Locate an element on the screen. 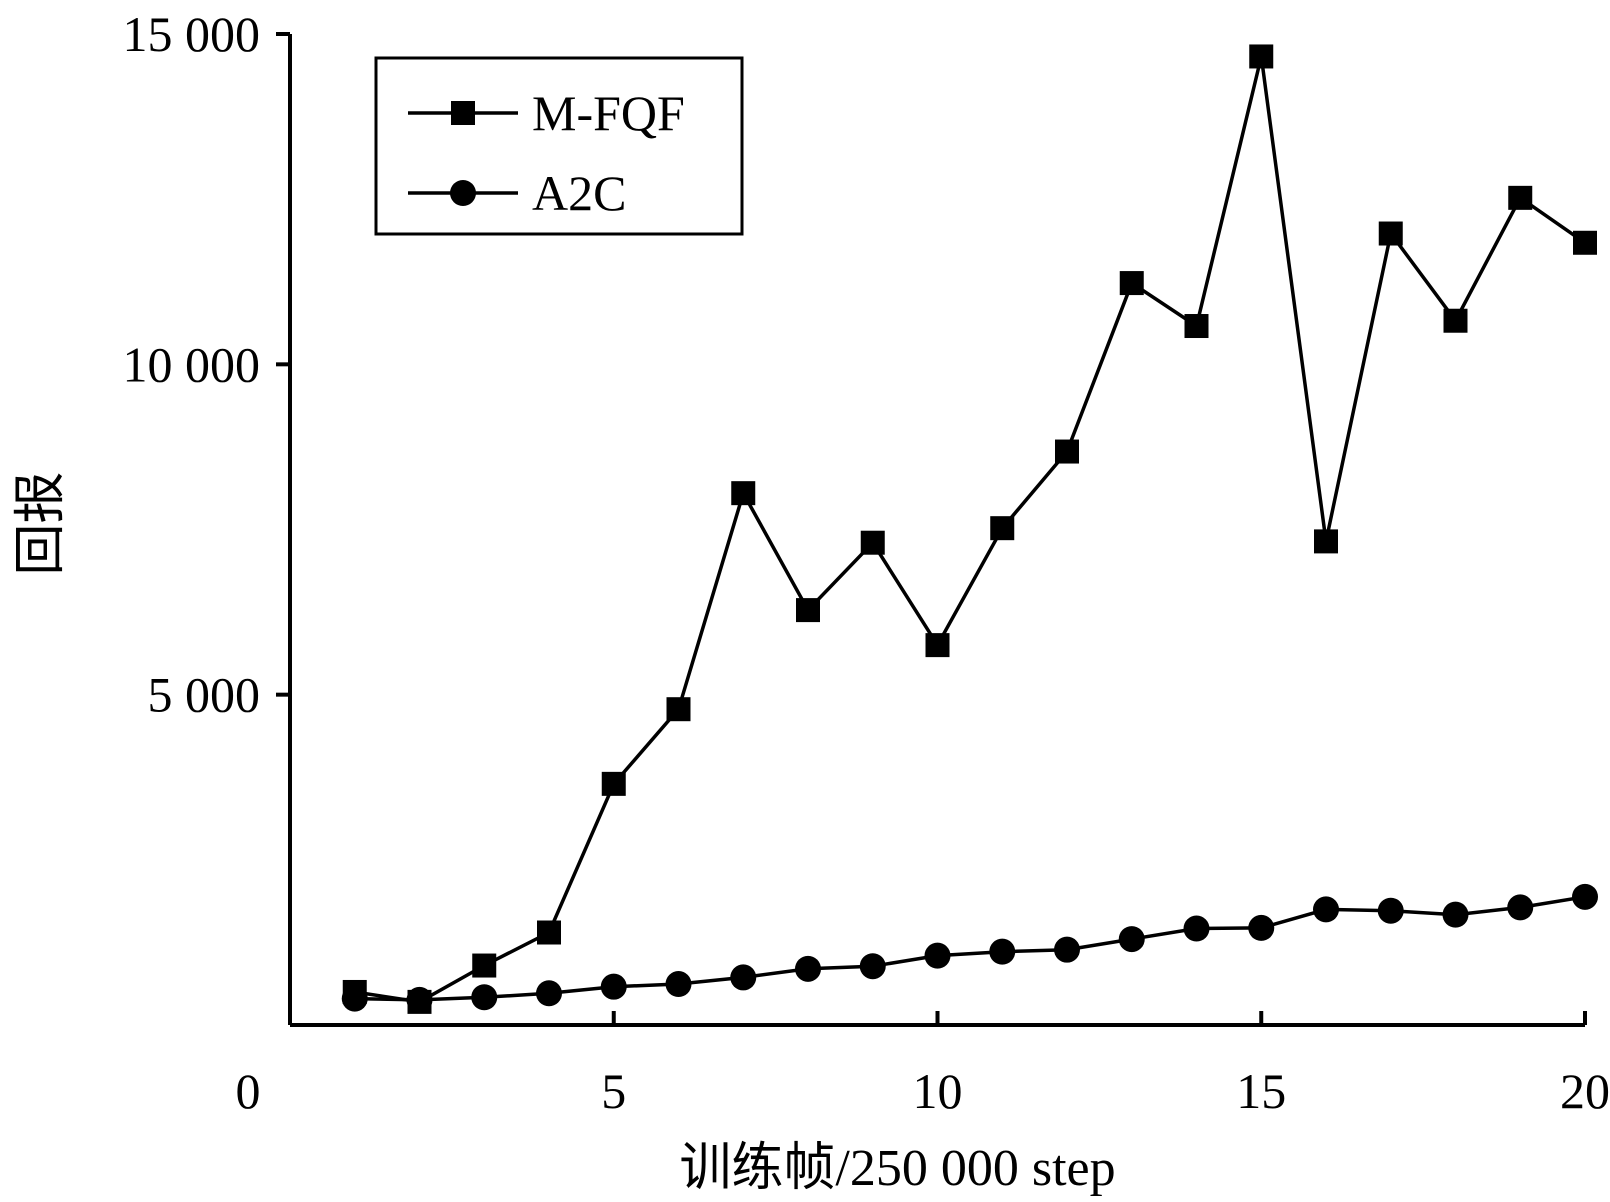  legend-label: M-FQF is located at coordinates (608, 113).